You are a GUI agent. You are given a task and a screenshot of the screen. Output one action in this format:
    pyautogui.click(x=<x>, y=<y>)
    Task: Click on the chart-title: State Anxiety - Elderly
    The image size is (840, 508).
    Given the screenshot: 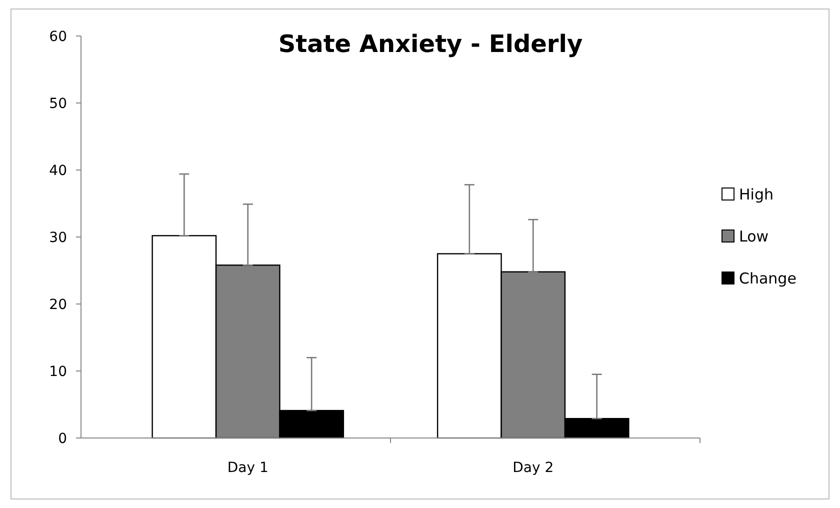 What is the action you would take?
    pyautogui.click(x=430, y=44)
    